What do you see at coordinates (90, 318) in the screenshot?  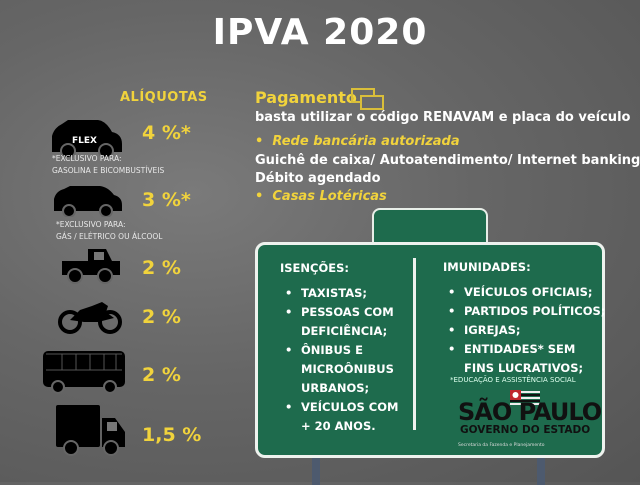 I see `motorcycle-icon` at bounding box center [90, 318].